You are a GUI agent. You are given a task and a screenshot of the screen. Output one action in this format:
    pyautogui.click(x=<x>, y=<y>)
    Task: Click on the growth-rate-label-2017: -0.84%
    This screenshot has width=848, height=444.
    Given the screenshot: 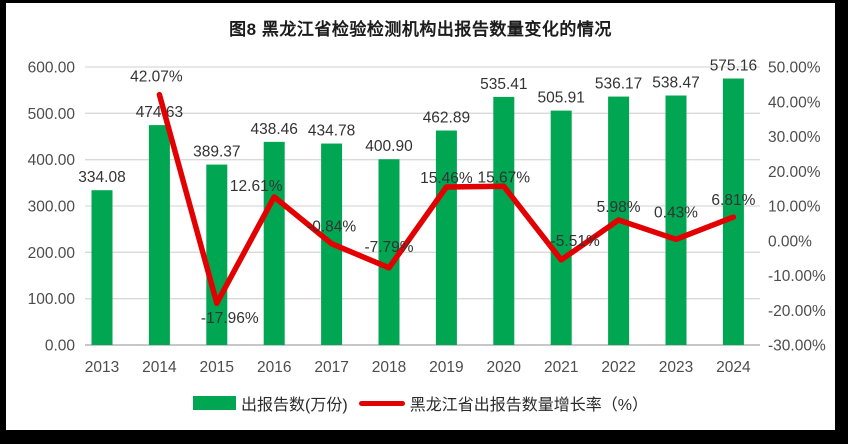 What is the action you would take?
    pyautogui.click(x=331, y=227)
    